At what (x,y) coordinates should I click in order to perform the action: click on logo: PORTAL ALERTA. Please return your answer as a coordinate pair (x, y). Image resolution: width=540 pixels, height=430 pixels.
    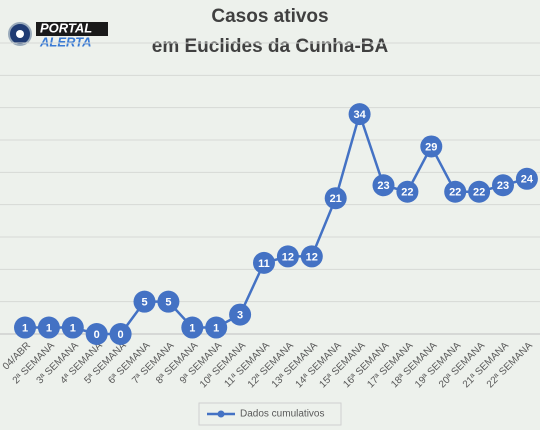
    Looking at the image, I should click on (58, 34).